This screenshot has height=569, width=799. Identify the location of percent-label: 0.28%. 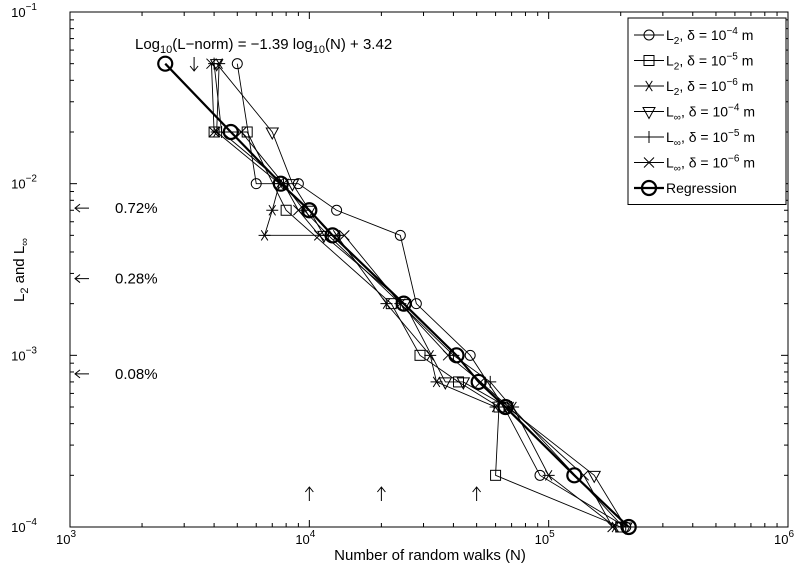
(136, 279).